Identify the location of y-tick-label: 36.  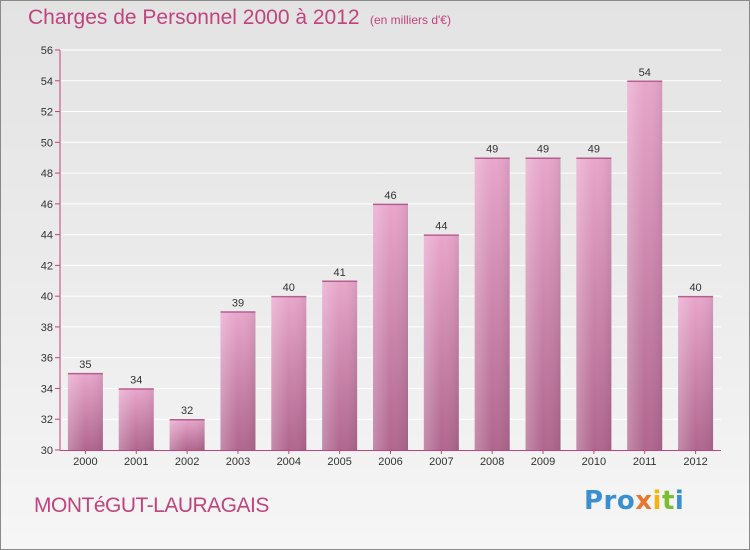
(47, 359).